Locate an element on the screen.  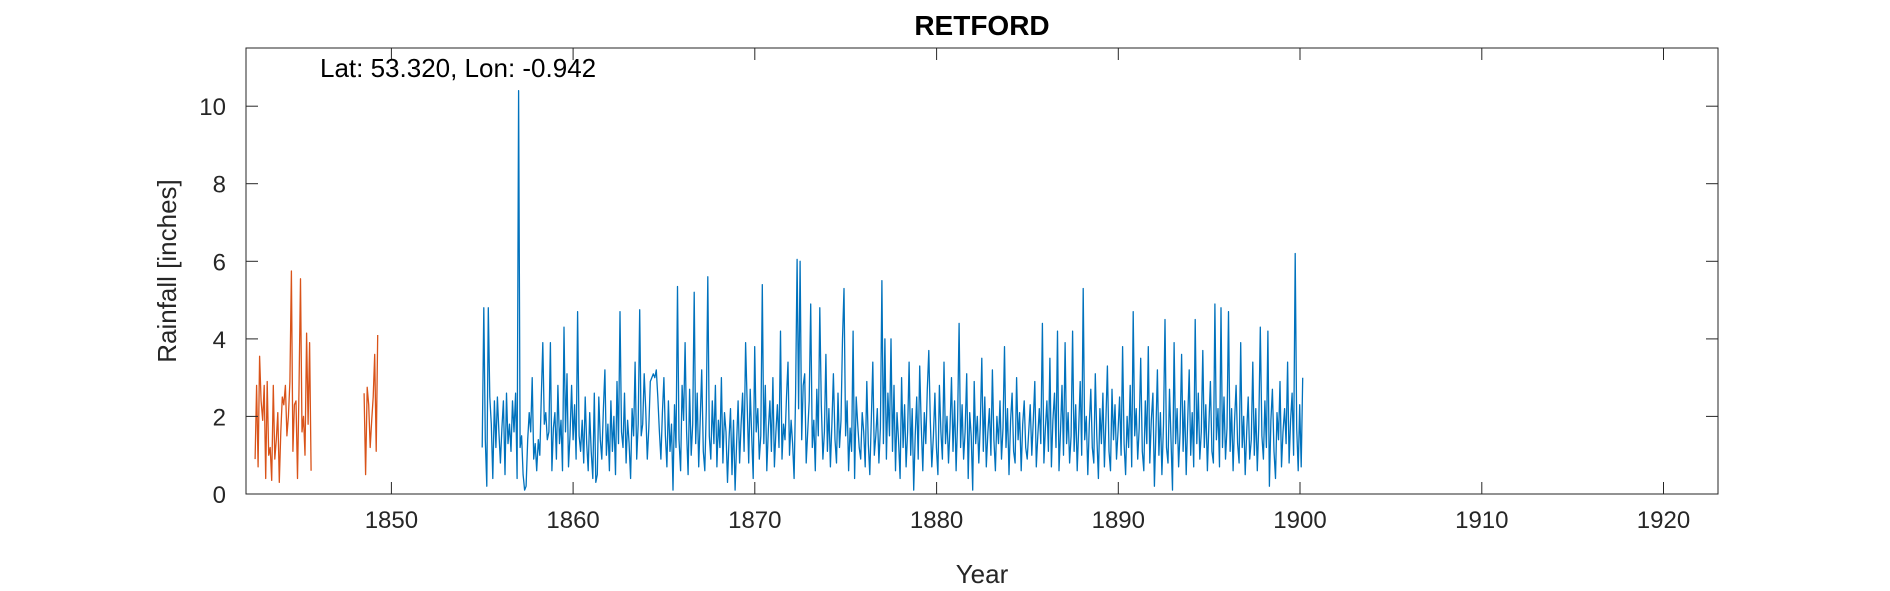
x-tick-label: 1920 is located at coordinates (1663, 520).